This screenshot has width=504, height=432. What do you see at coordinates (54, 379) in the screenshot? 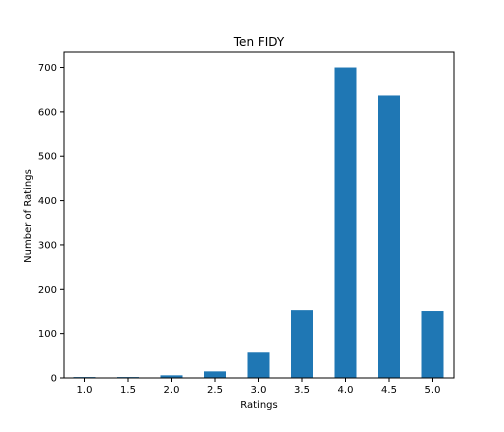
I see `y-tick-label: 0` at bounding box center [54, 379].